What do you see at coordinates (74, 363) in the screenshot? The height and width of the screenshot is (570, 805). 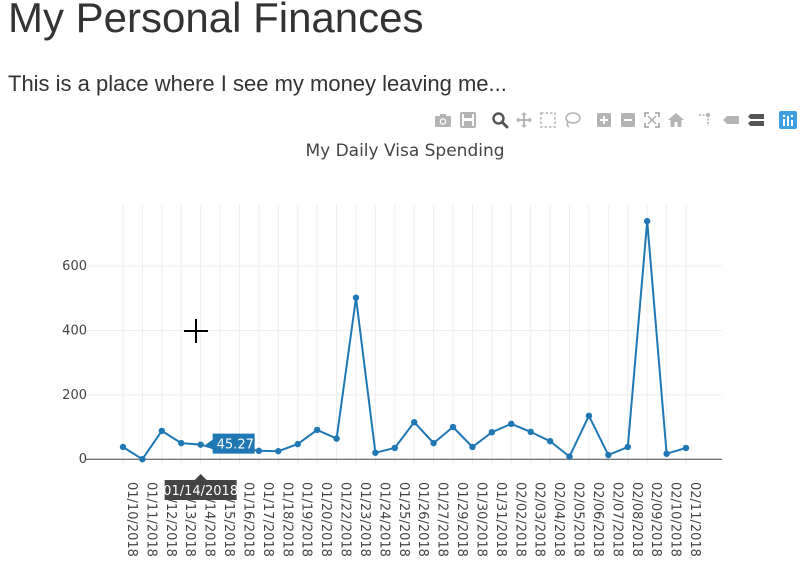 I see `y-tick-labels: 0 200 400 600` at bounding box center [74, 363].